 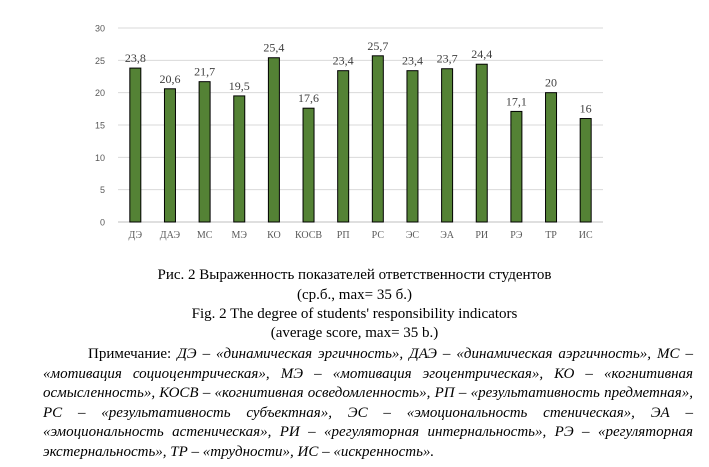 I want to click on data-label: 23,8, so click(x=135, y=58).